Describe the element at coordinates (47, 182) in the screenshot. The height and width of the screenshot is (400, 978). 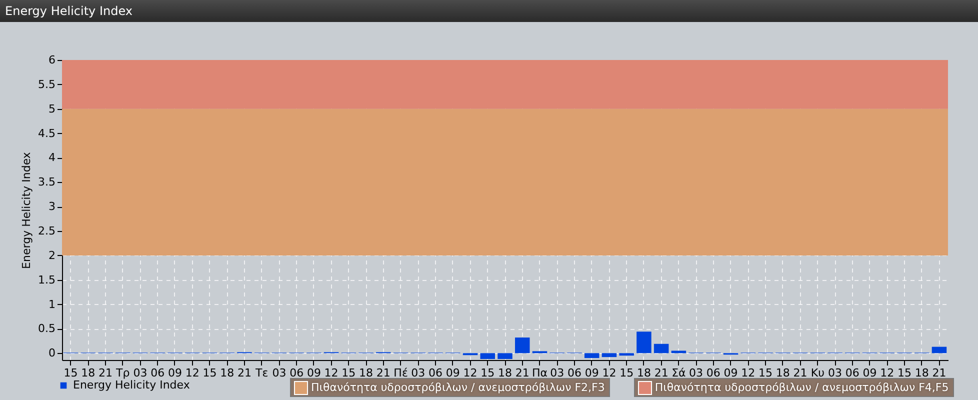
I see `y-tick-label: 3.5` at that location.